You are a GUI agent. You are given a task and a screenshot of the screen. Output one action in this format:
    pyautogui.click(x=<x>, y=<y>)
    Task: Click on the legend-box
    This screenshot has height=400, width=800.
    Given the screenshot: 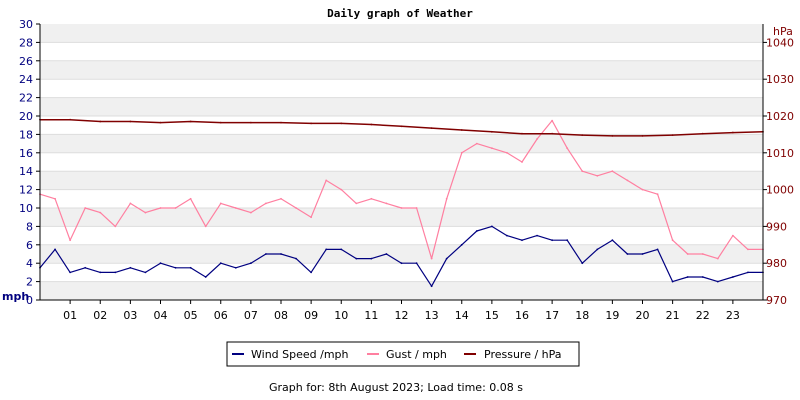 What is the action you would take?
    pyautogui.click(x=403, y=354)
    